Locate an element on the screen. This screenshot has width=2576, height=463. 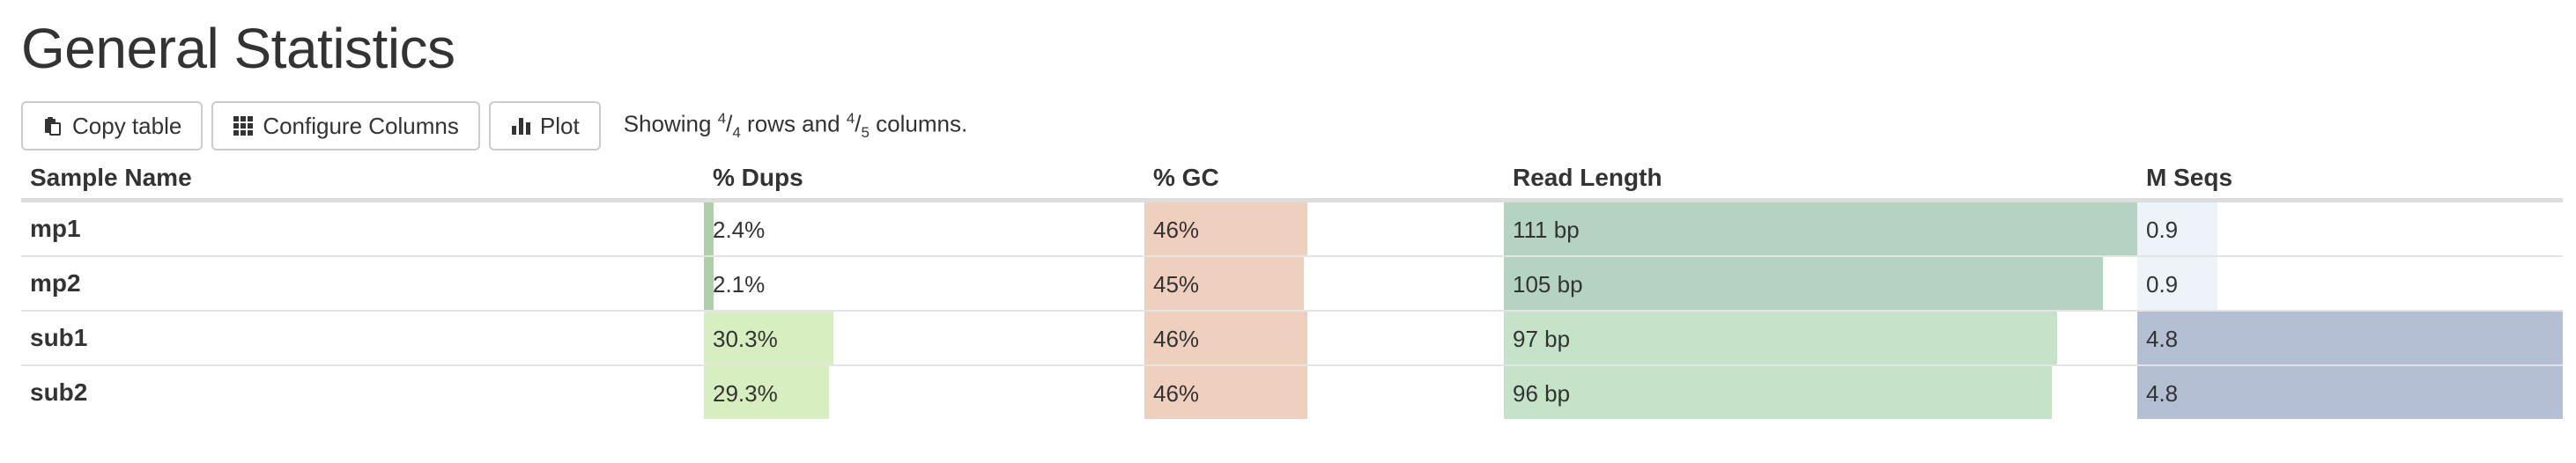
len-value: 97 bp is located at coordinates (1542, 339).